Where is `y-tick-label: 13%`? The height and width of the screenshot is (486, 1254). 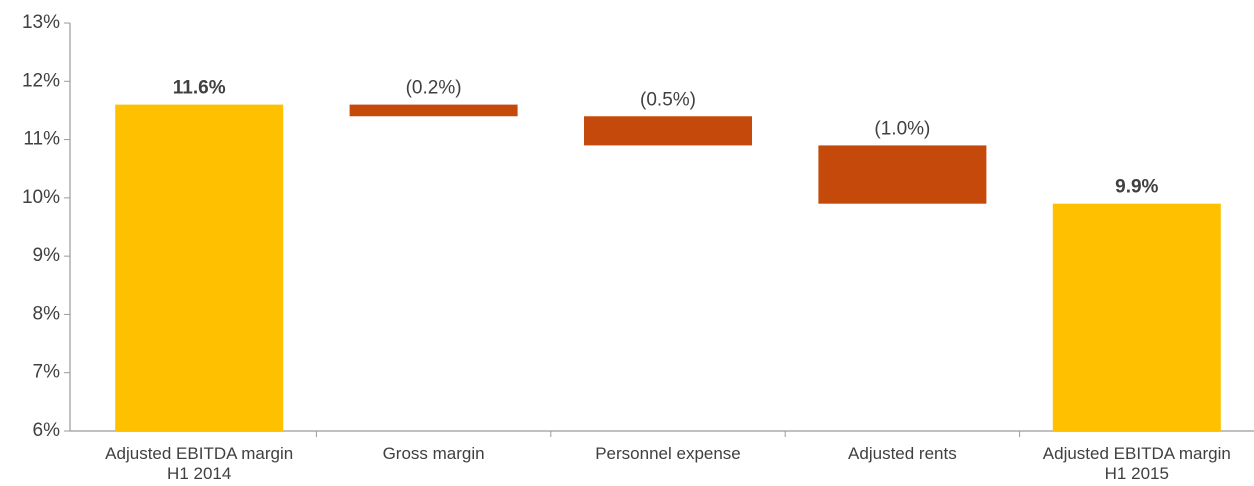 y-tick-label: 13% is located at coordinates (41, 22).